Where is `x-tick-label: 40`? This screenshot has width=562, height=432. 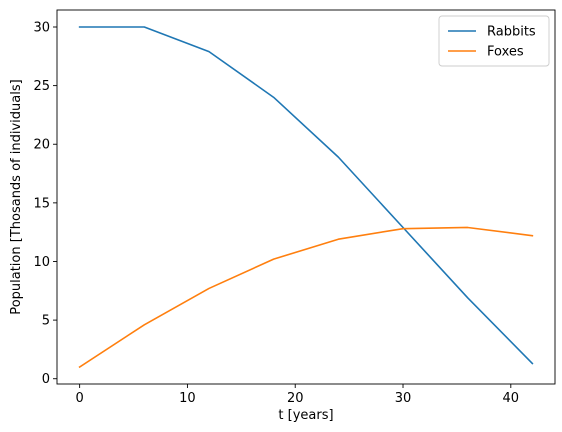 x-tick-label: 40 is located at coordinates (511, 398).